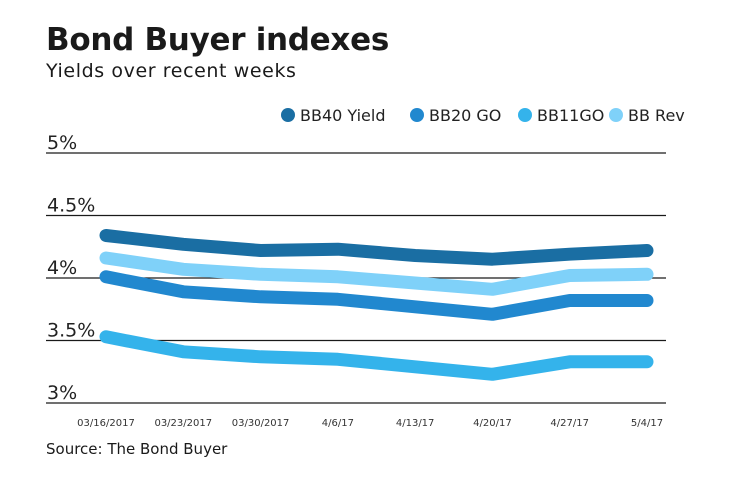  What do you see at coordinates (183, 423) in the screenshot?
I see `x-tick-label: 03/23/2017` at bounding box center [183, 423].